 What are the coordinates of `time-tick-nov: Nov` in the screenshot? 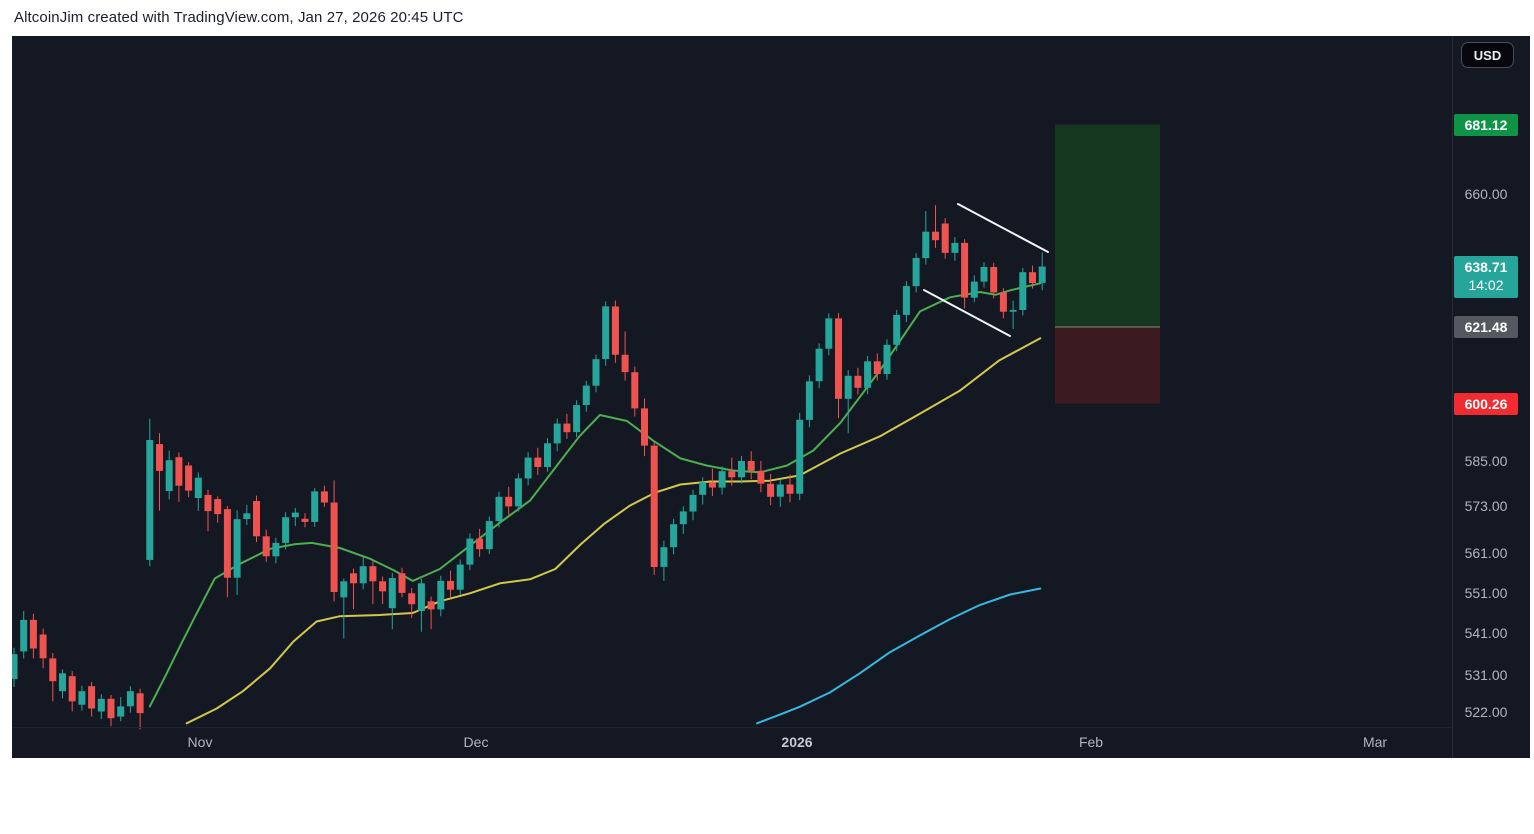 It's located at (200, 742).